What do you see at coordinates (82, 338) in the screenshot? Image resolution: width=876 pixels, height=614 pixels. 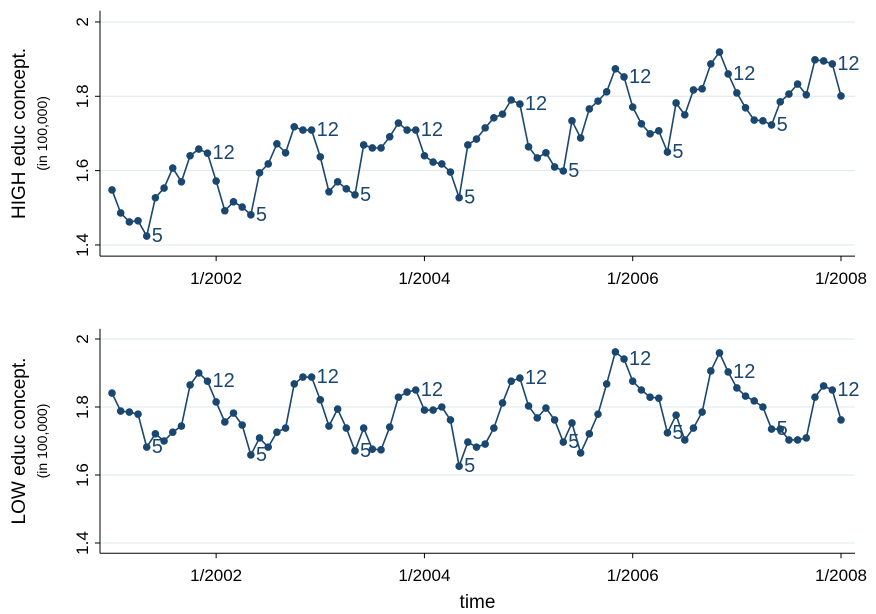 I see `y-tick-label: 2` at bounding box center [82, 338].